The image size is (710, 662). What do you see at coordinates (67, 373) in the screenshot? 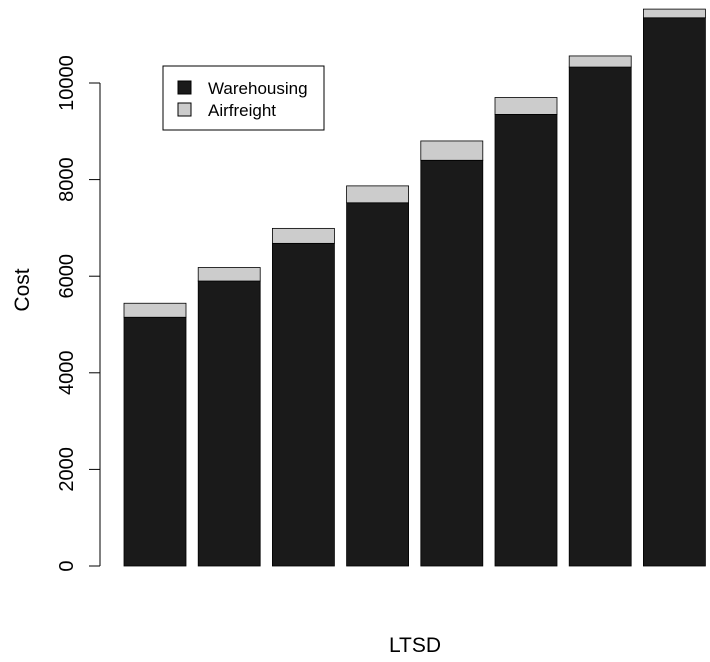
I see `y-tick-label: 4000` at bounding box center [67, 373].